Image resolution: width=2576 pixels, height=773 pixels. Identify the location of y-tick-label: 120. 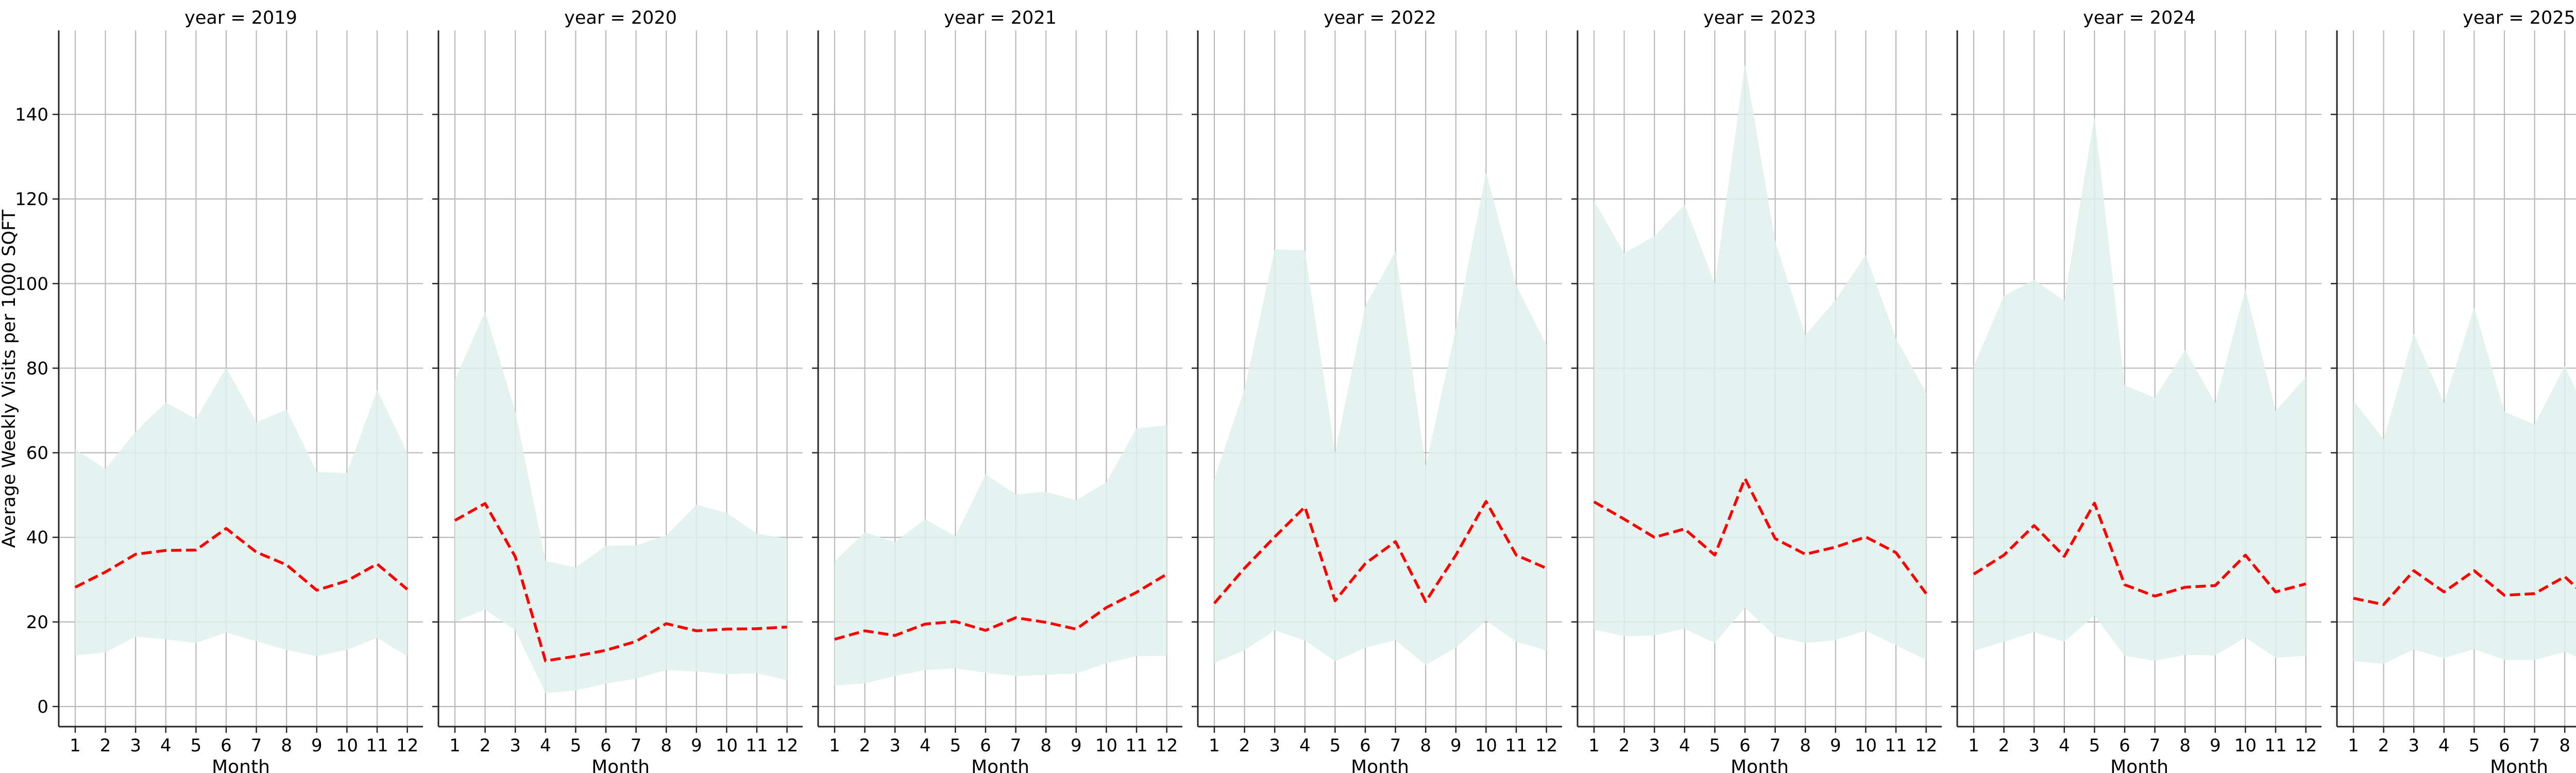
(31, 199).